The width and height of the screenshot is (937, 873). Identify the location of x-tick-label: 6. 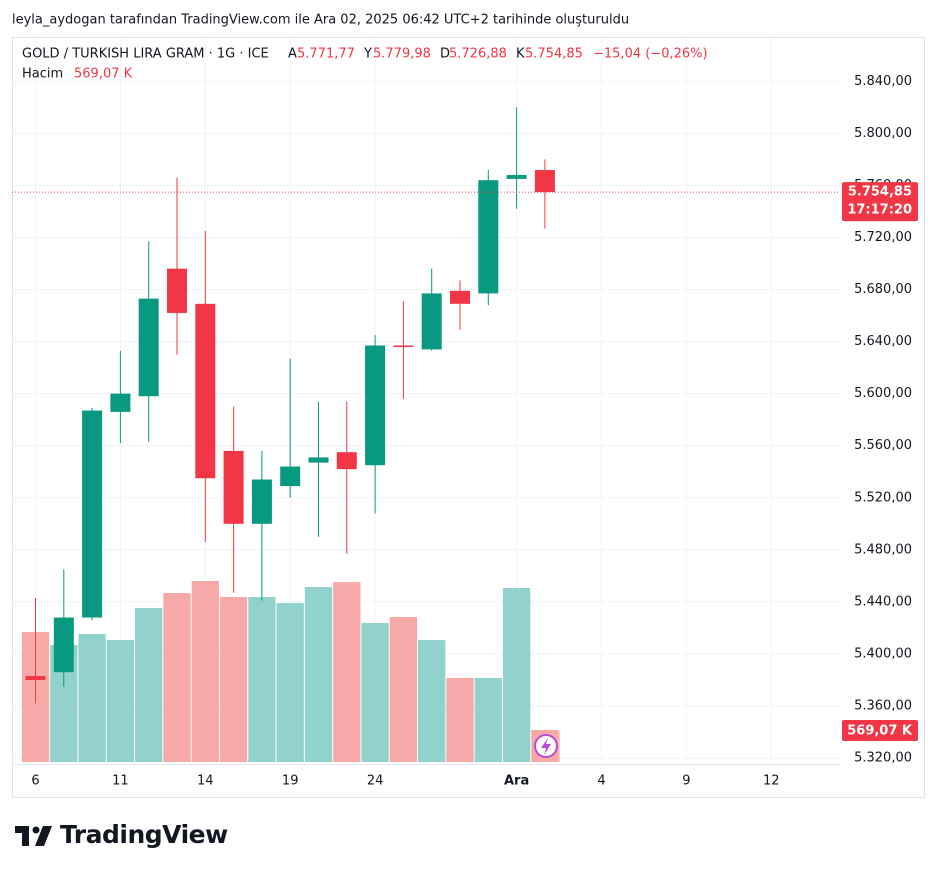
(35, 781).